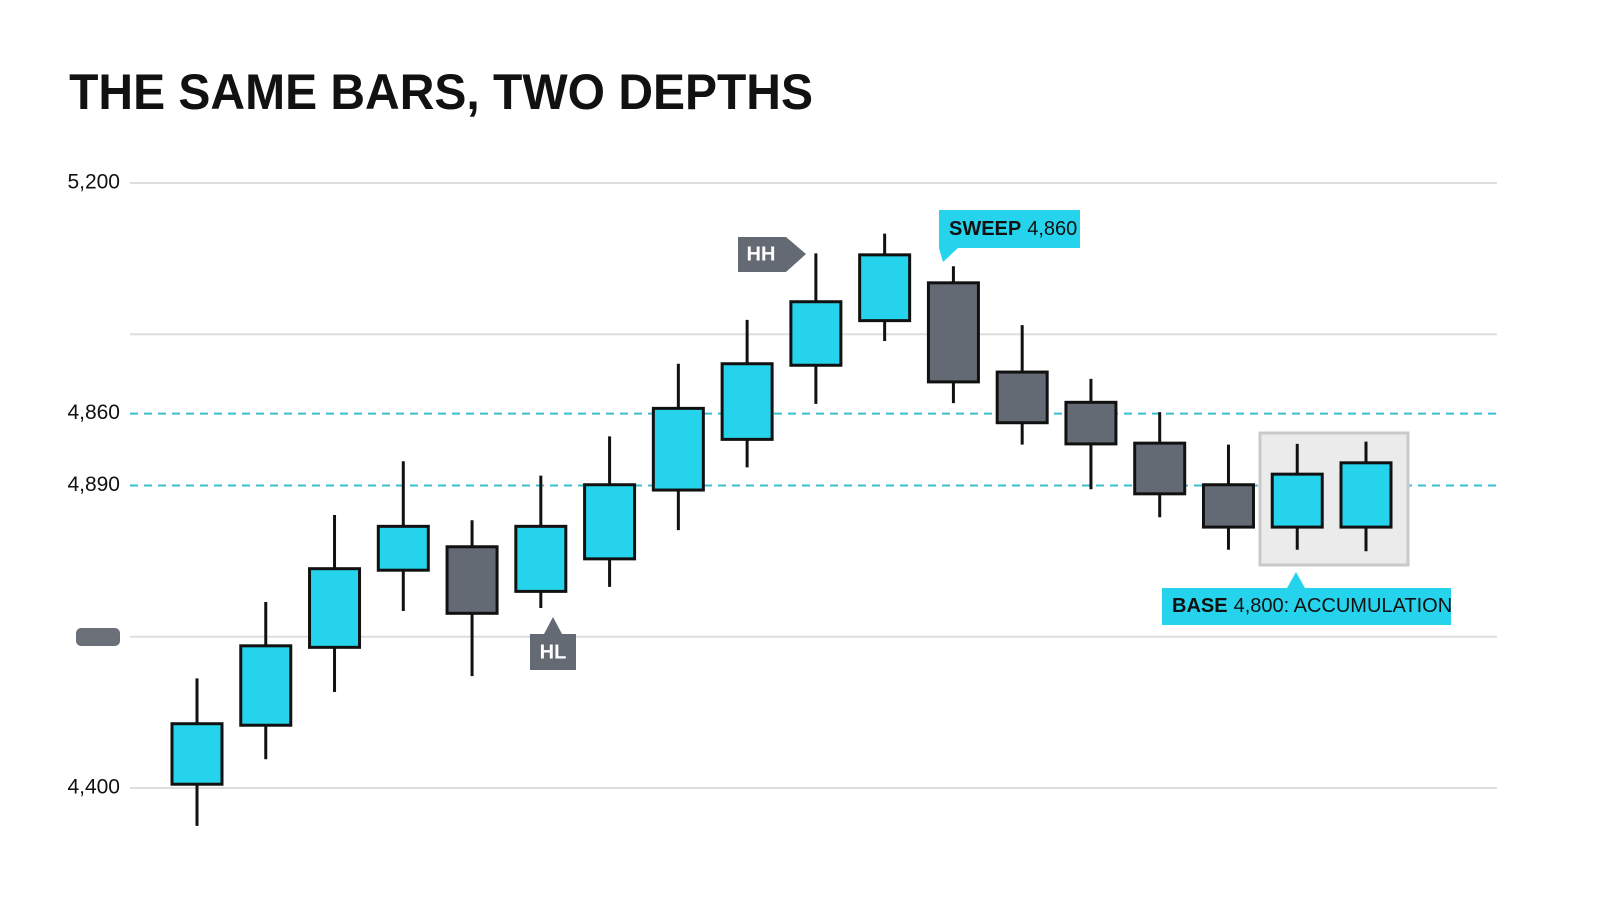 This screenshot has height=914, width=1600. I want to click on hh-callout: HH, so click(772, 254).